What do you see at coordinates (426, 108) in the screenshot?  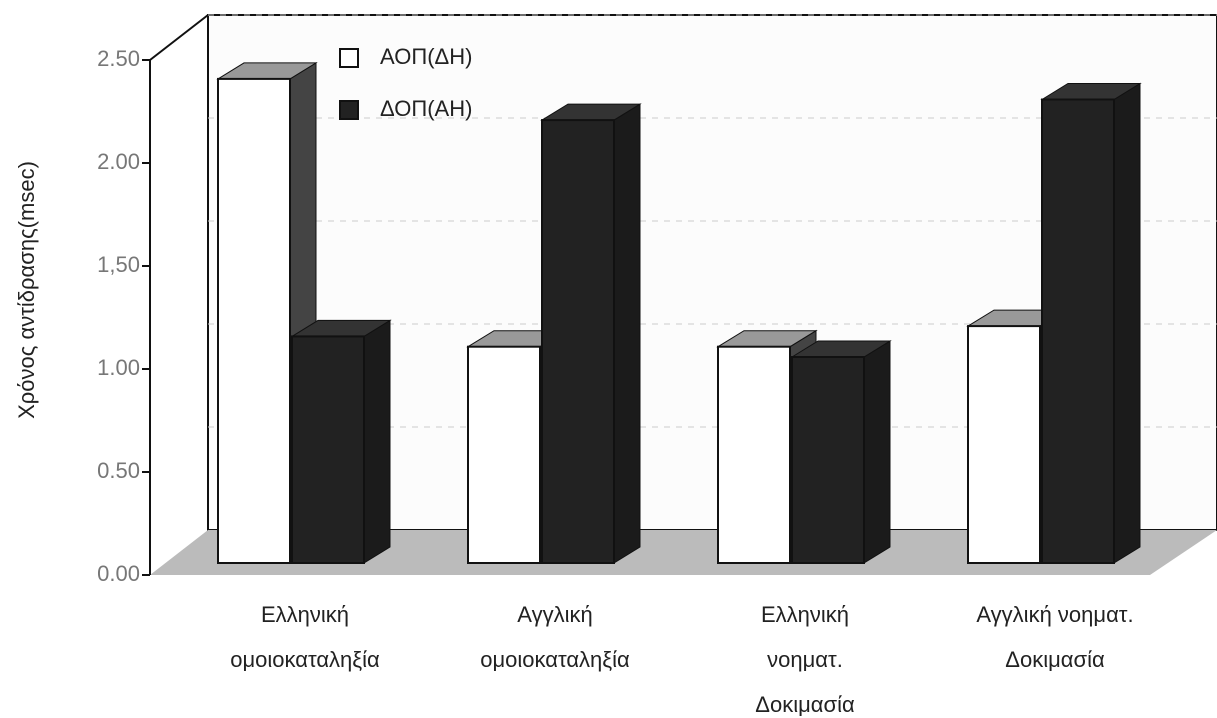 I see `legend-label: ΔΟΠ(ΑΗ)` at bounding box center [426, 108].